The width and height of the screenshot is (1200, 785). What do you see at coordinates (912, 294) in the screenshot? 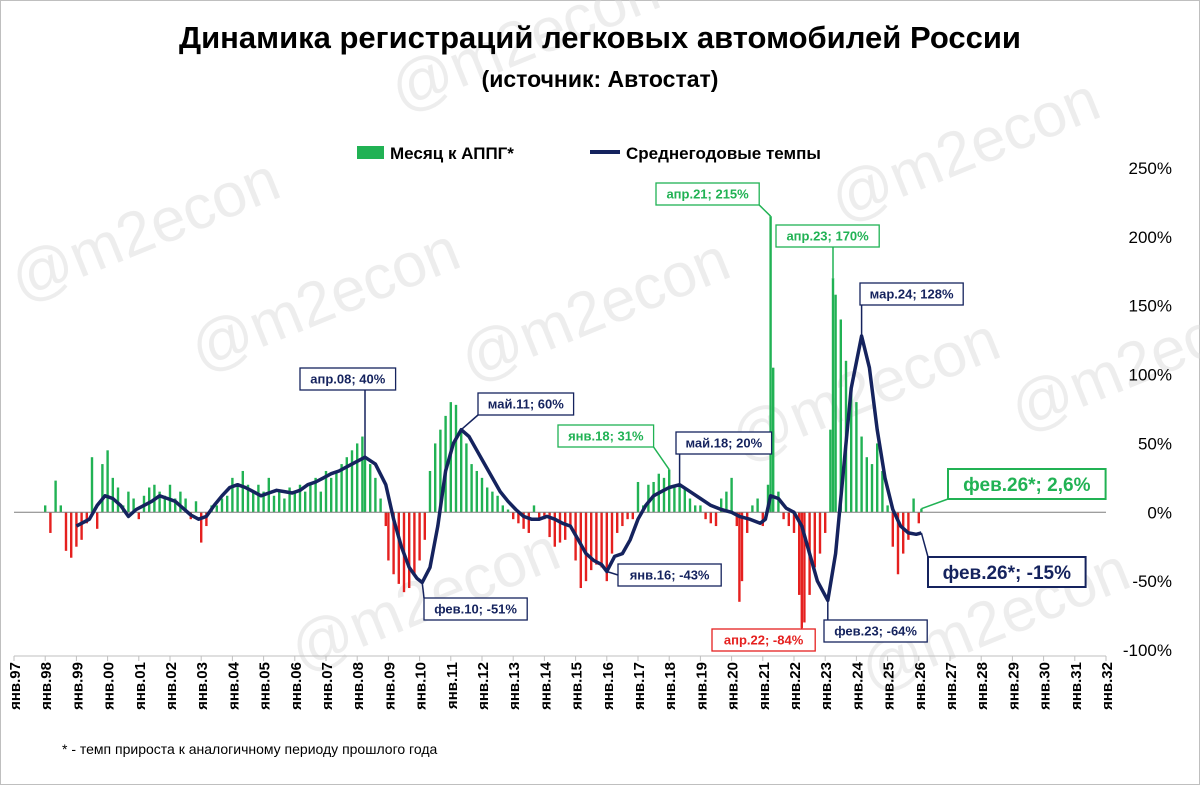
I see `annotation-label: мар.24; 128%` at bounding box center [912, 294].